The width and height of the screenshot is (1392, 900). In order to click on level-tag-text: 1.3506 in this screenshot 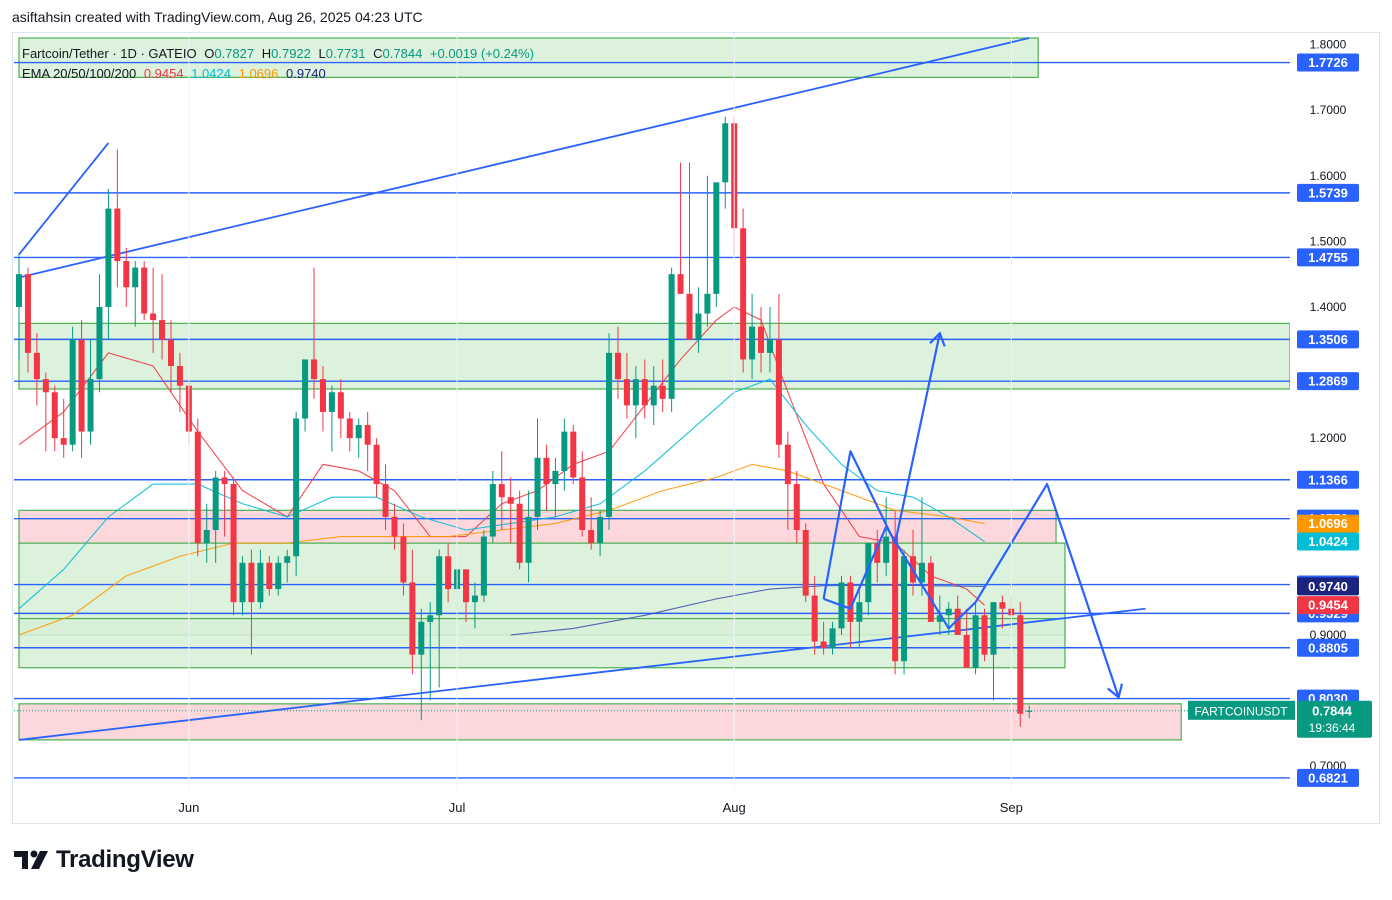, I will do `click(1328, 339)`.